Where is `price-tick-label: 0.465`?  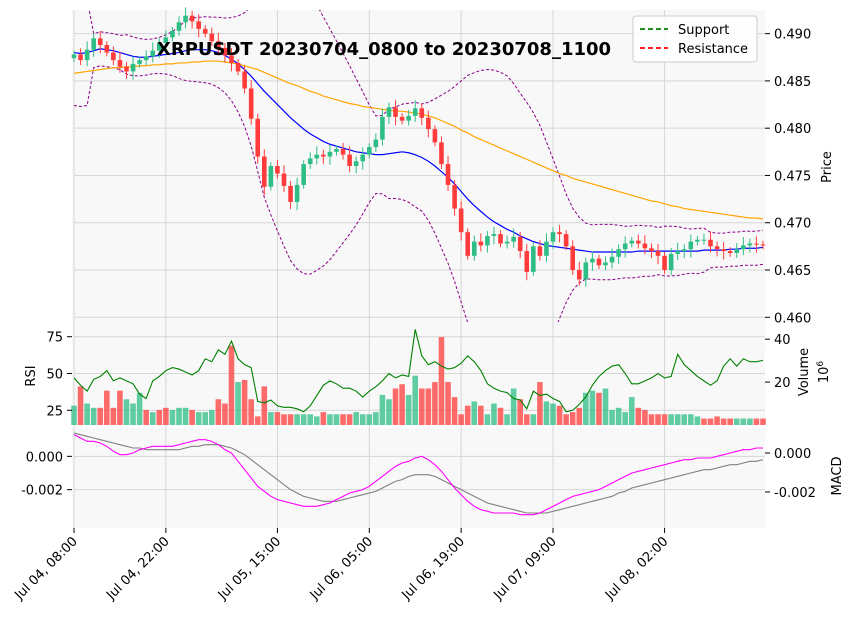 price-tick-label: 0.465 is located at coordinates (792, 271).